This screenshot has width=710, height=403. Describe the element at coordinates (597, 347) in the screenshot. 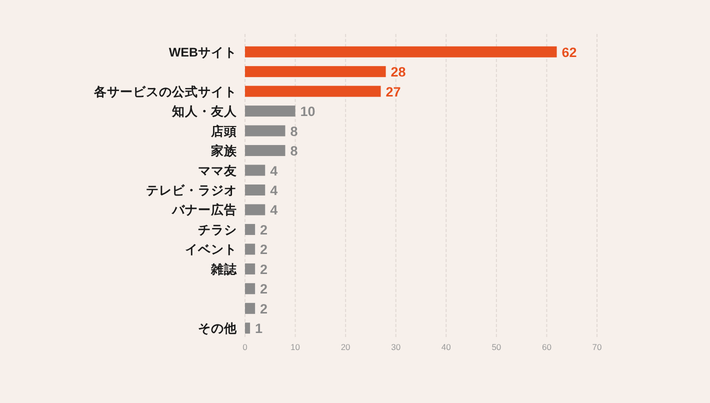

I see `x-tick-label: 70` at that location.